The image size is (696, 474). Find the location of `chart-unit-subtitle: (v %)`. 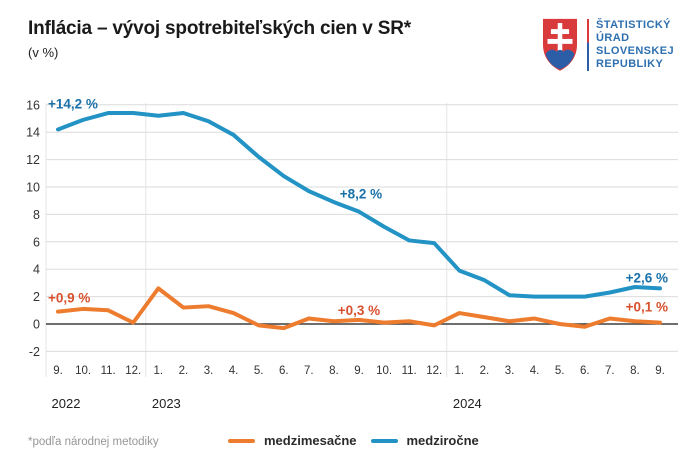

chart-unit-subtitle: (v %) is located at coordinates (43, 52).